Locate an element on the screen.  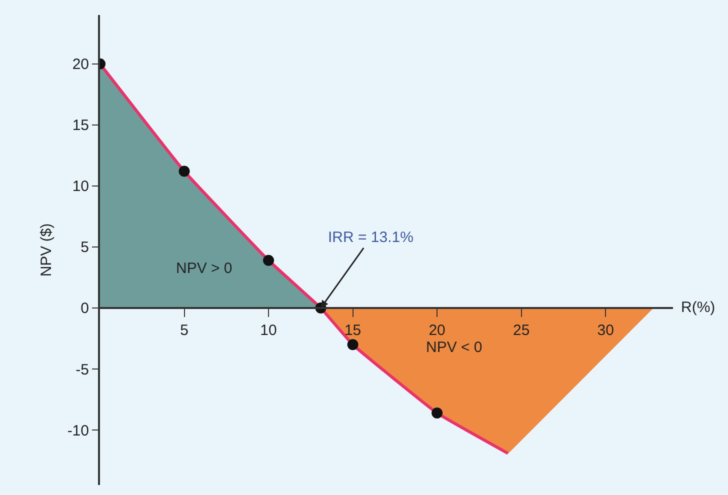
y-tick-label: -10 is located at coordinates (78, 431).